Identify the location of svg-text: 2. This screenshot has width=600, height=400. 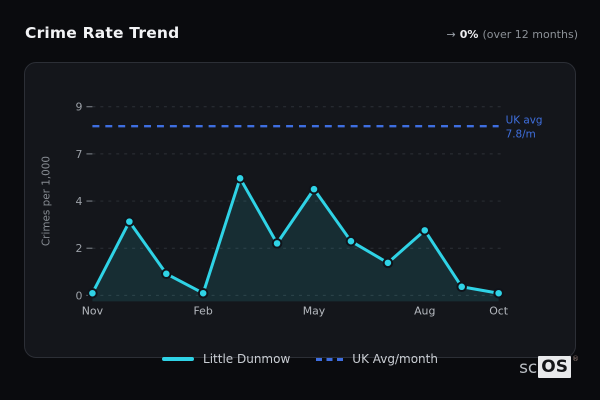
(79, 248).